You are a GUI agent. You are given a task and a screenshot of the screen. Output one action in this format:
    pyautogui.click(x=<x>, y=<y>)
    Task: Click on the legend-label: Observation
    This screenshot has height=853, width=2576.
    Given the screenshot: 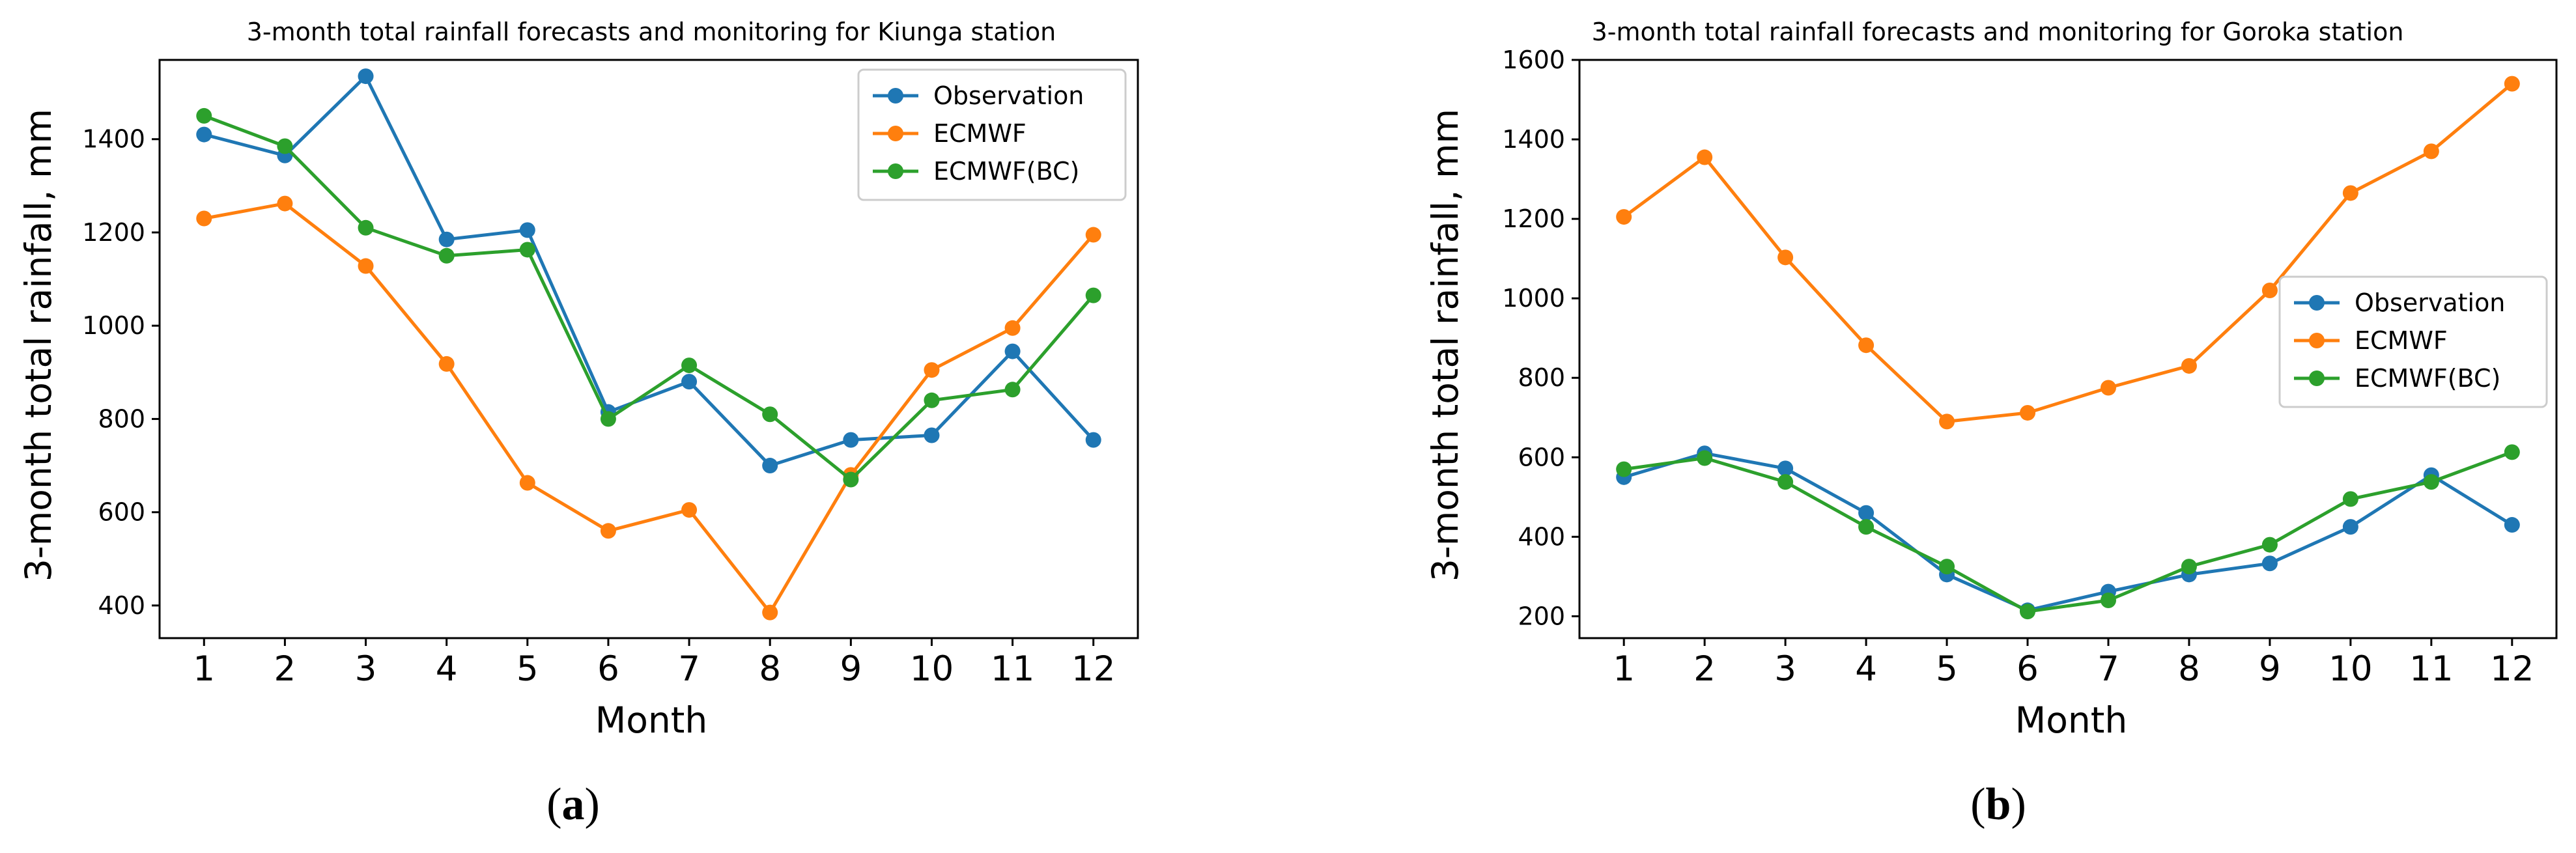 What is the action you would take?
    pyautogui.click(x=1008, y=95)
    